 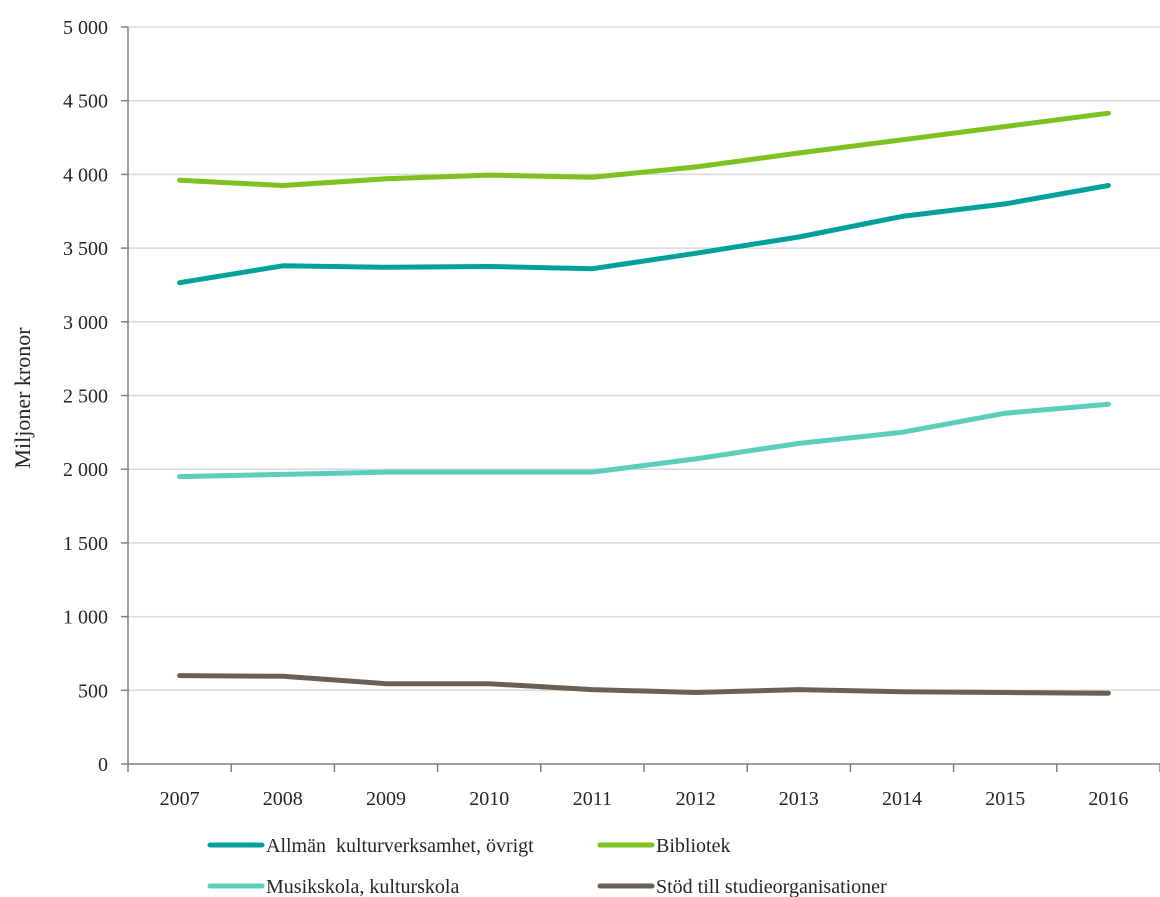 I want to click on y-tick-label: 1 000, so click(x=85, y=618).